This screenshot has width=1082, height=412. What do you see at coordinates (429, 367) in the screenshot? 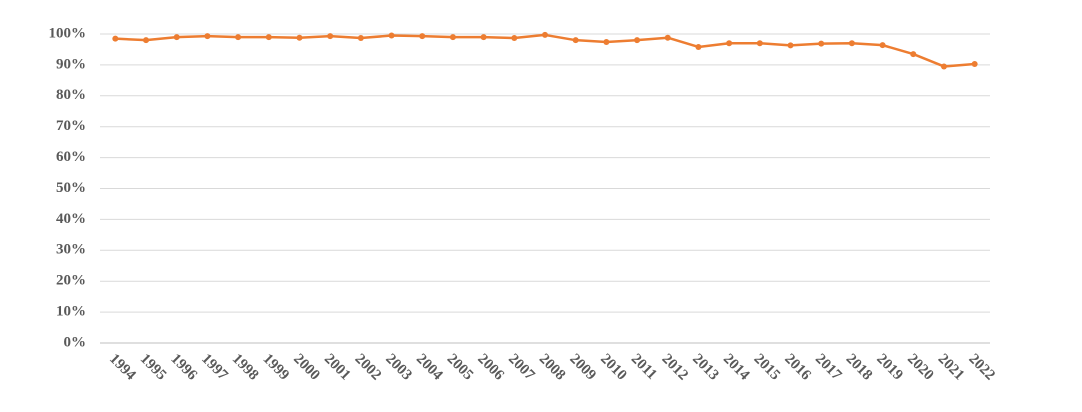
I see `x-tick-label: 2004` at bounding box center [429, 367].